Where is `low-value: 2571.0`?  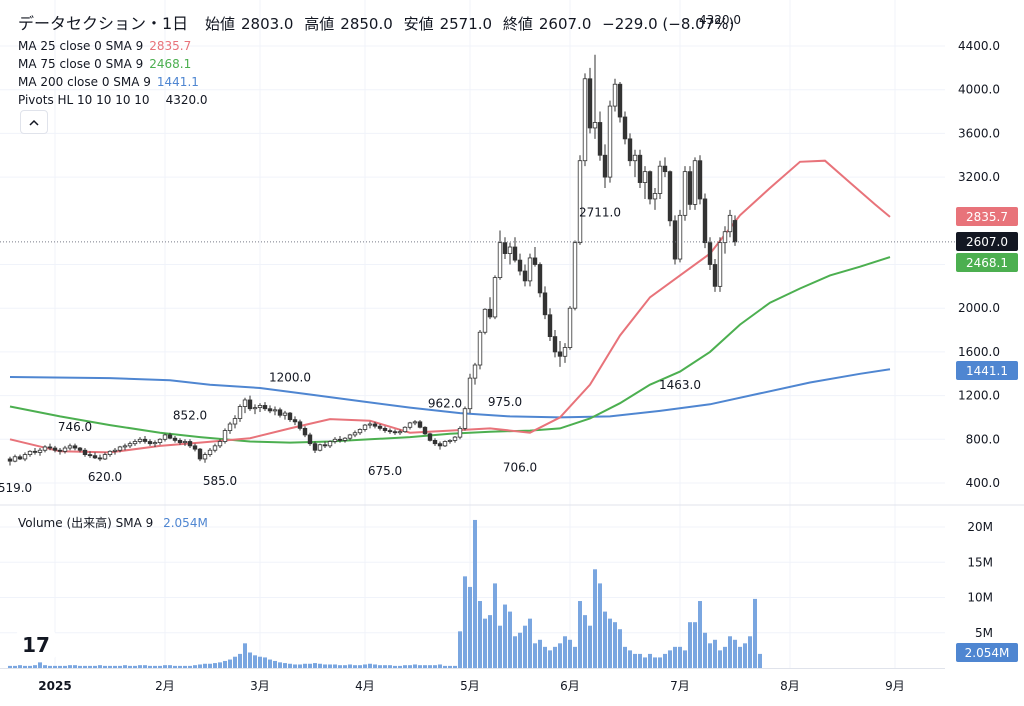 low-value: 2571.0 is located at coordinates (466, 24).